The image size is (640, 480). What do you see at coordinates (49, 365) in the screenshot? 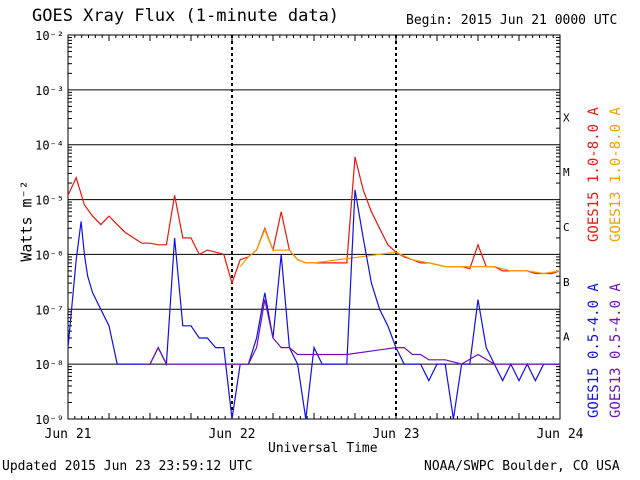
I see `y-tick-label: 10⁻⁸` at bounding box center [49, 365].